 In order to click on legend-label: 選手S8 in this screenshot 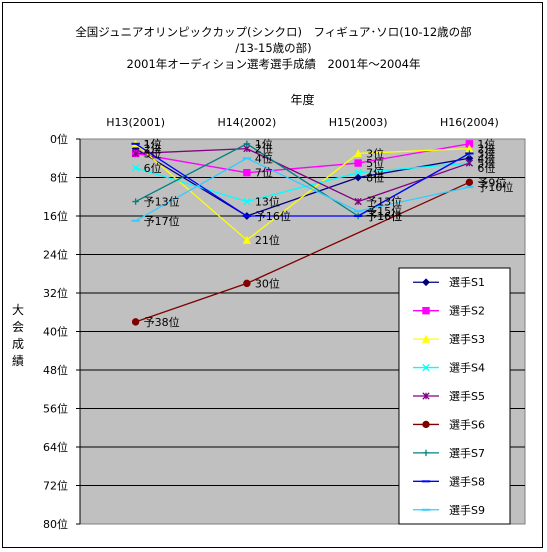, I will do `click(467, 481)`.